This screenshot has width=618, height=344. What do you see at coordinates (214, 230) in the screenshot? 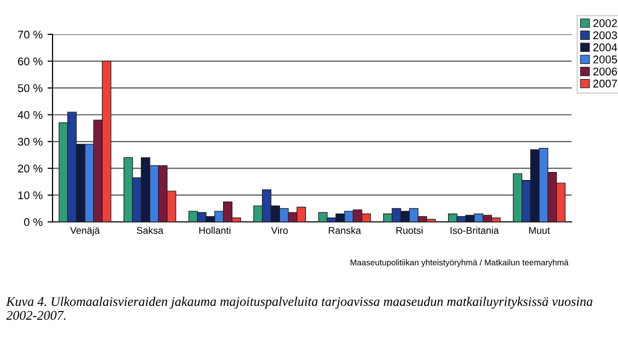
I see `x-tick-label: Hollanti` at bounding box center [214, 230].